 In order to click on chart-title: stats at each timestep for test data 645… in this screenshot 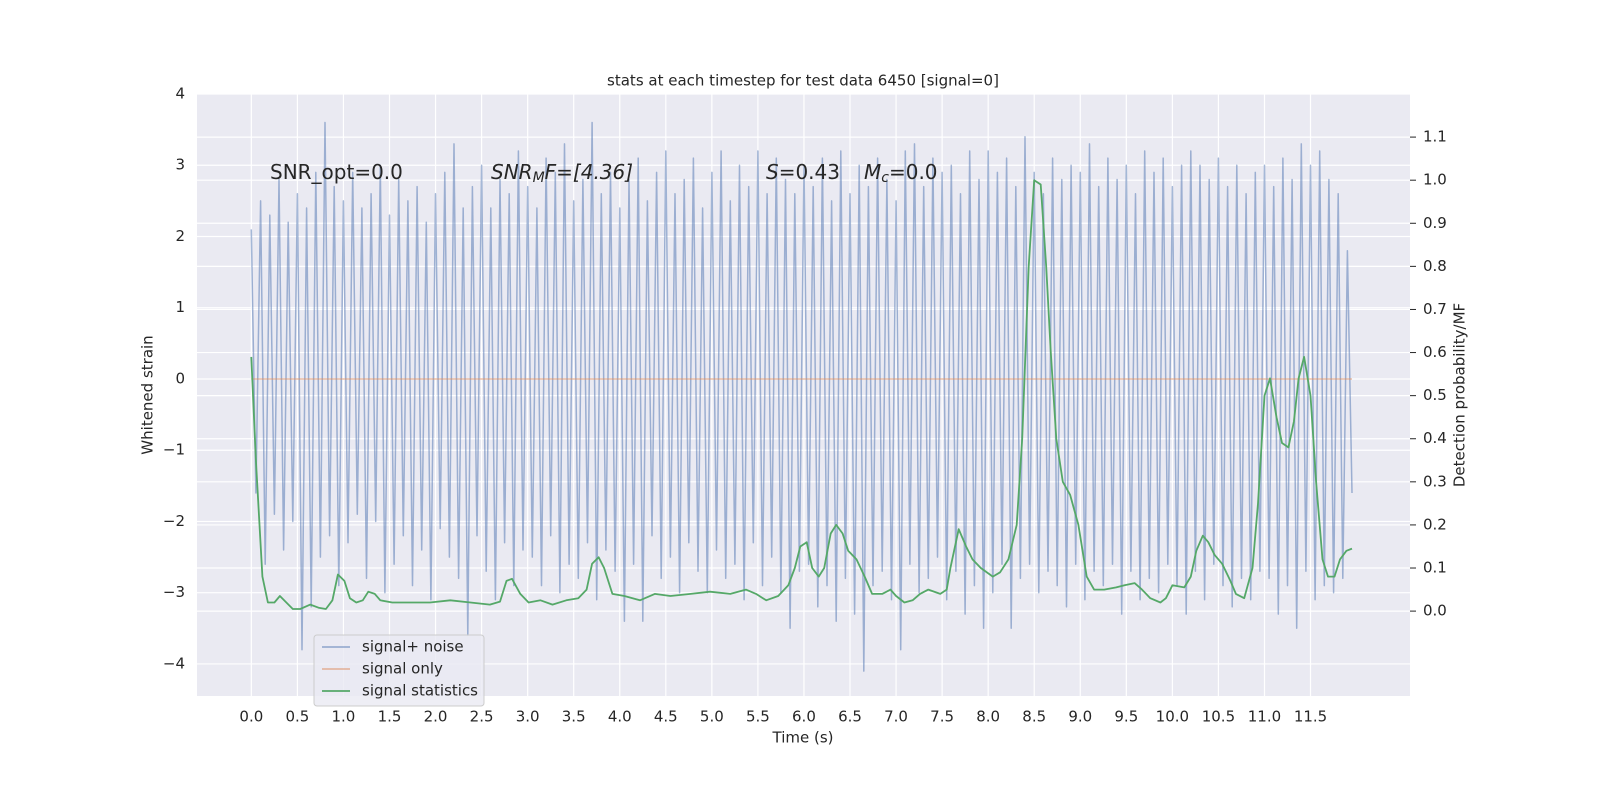, I will do `click(803, 81)`.